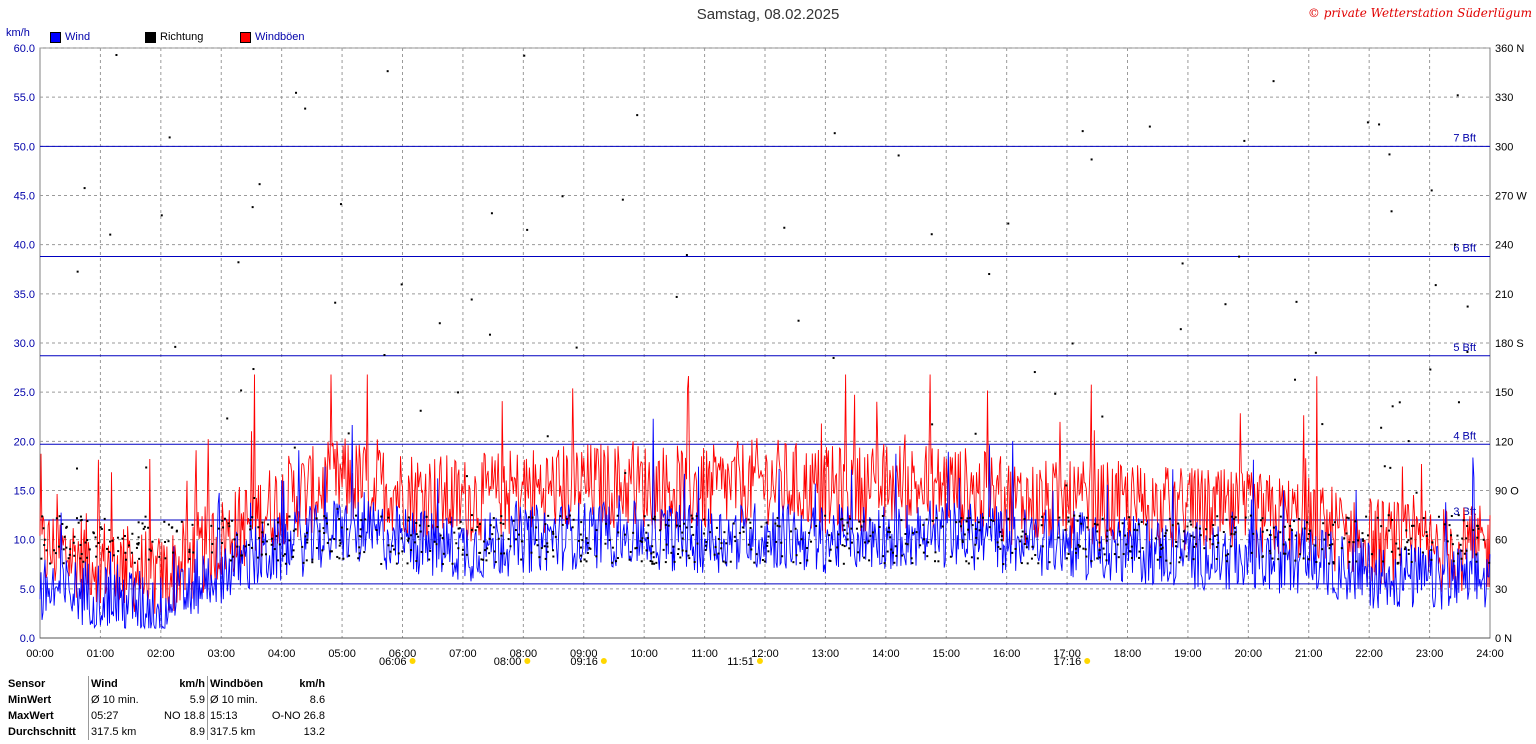 Image resolution: width=1536 pixels, height=744 pixels. What do you see at coordinates (740, 662) in the screenshot?
I see `marker-time-label: 11:51` at bounding box center [740, 662].